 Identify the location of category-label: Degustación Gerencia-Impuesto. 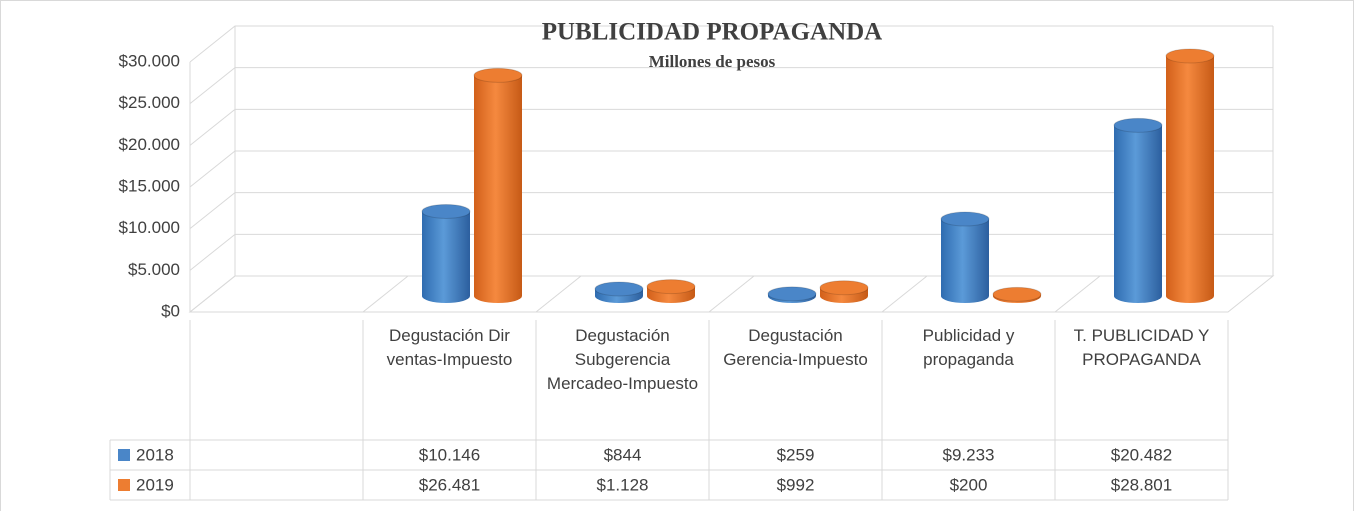
(795, 347).